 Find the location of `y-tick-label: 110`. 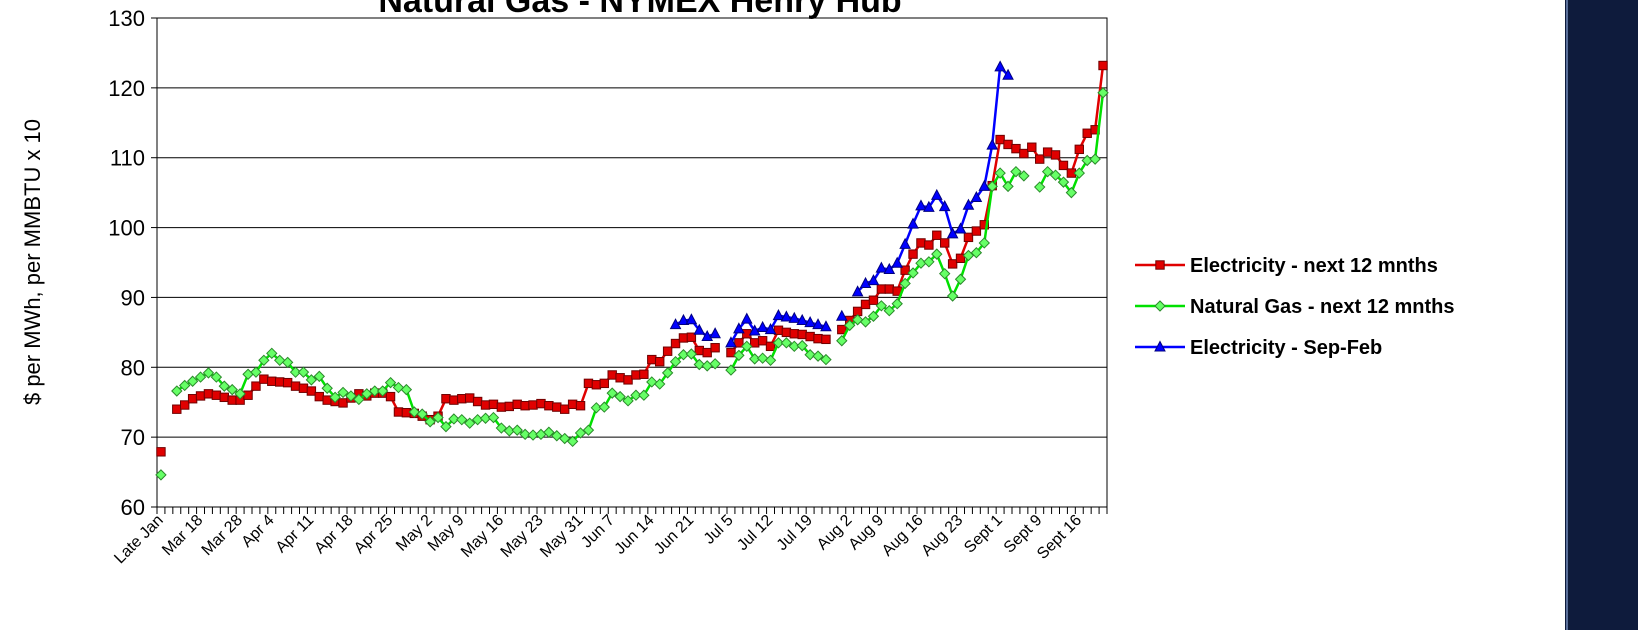

y-tick-label: 110 is located at coordinates (127, 158).